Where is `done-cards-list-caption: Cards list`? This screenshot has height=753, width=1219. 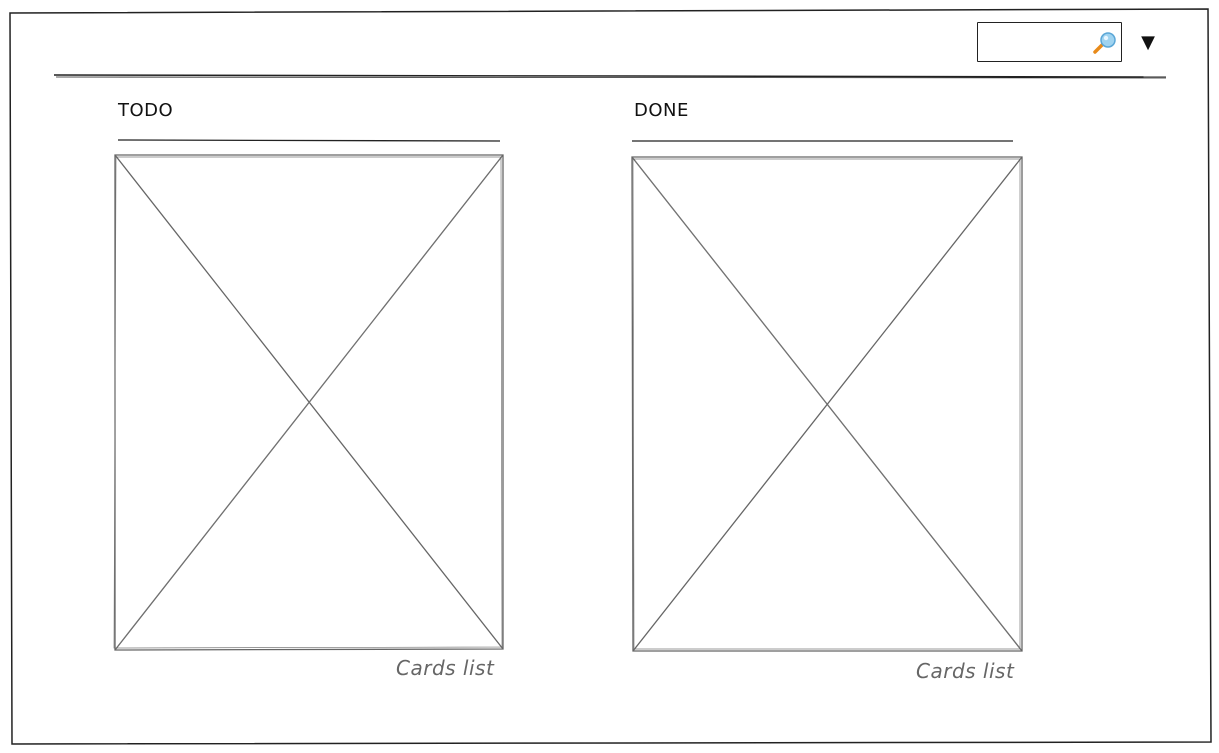
done-cards-list-caption: Cards list is located at coordinates (965, 671).